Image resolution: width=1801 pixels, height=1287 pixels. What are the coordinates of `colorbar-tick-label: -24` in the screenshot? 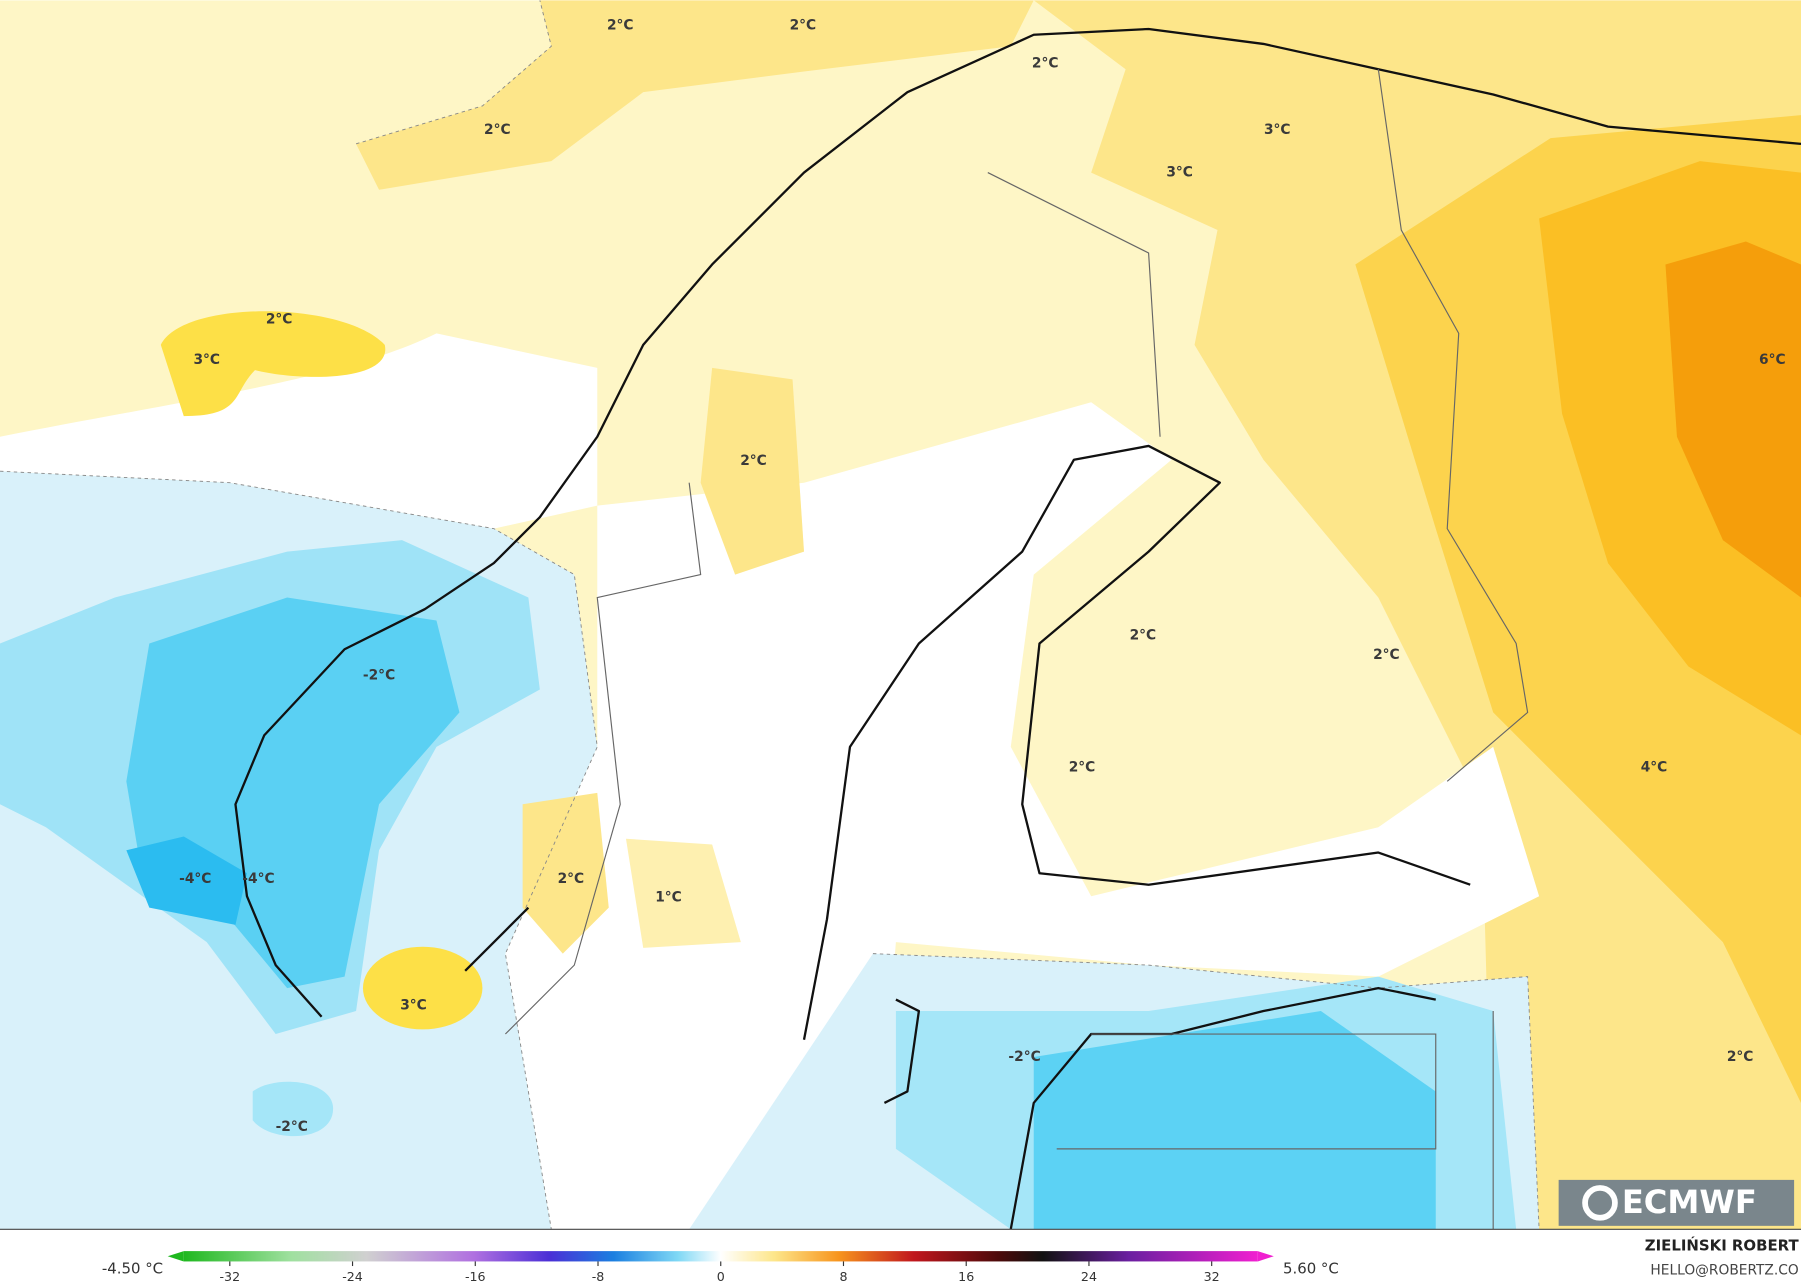 It's located at (352, 1276).